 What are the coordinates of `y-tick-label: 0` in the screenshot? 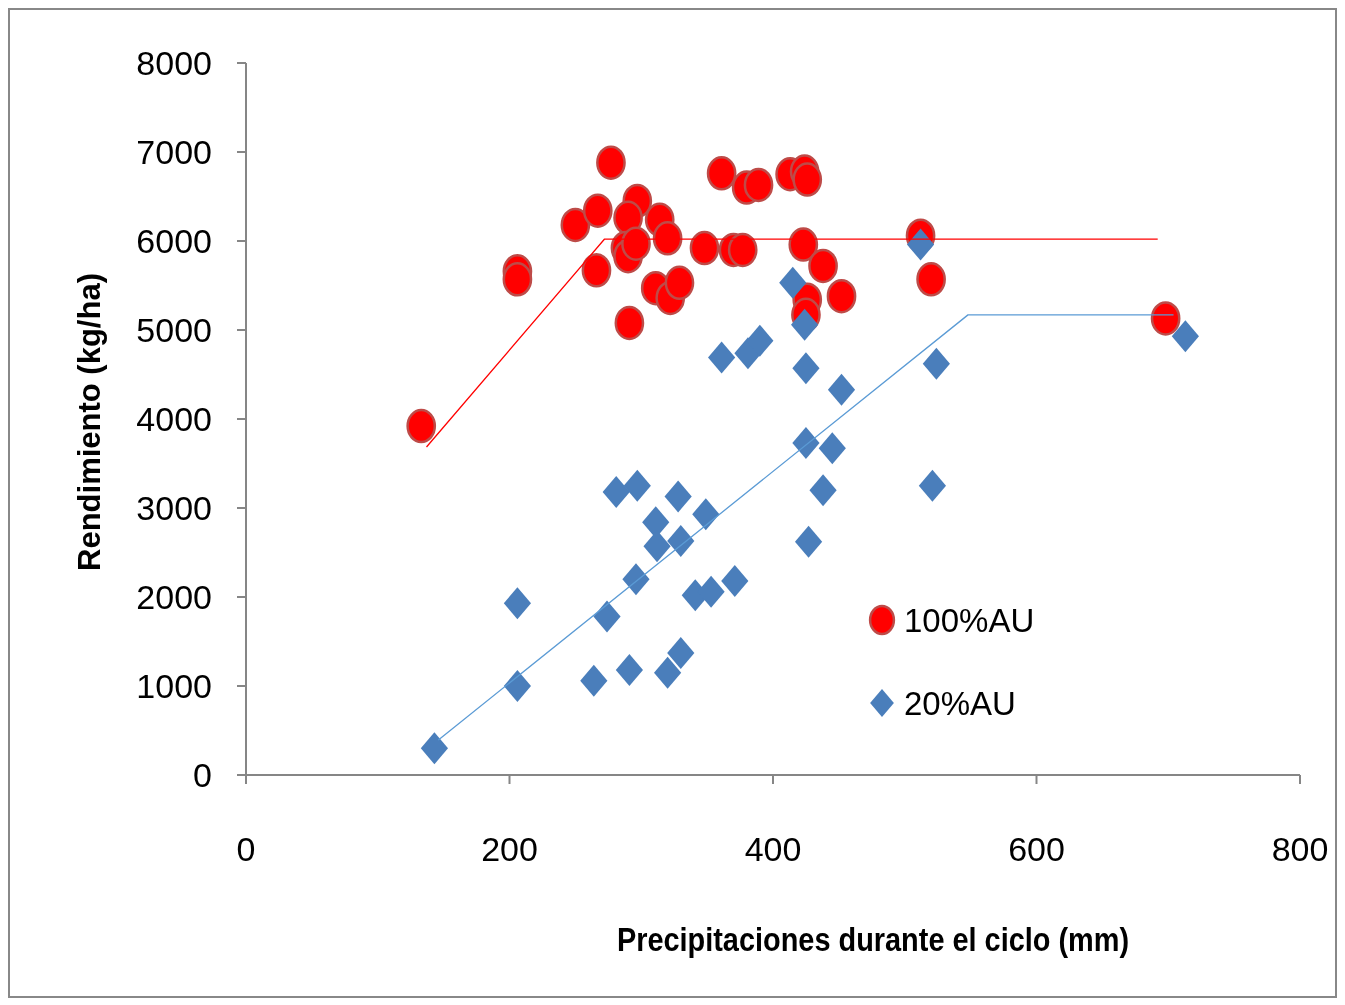 It's located at (202, 775).